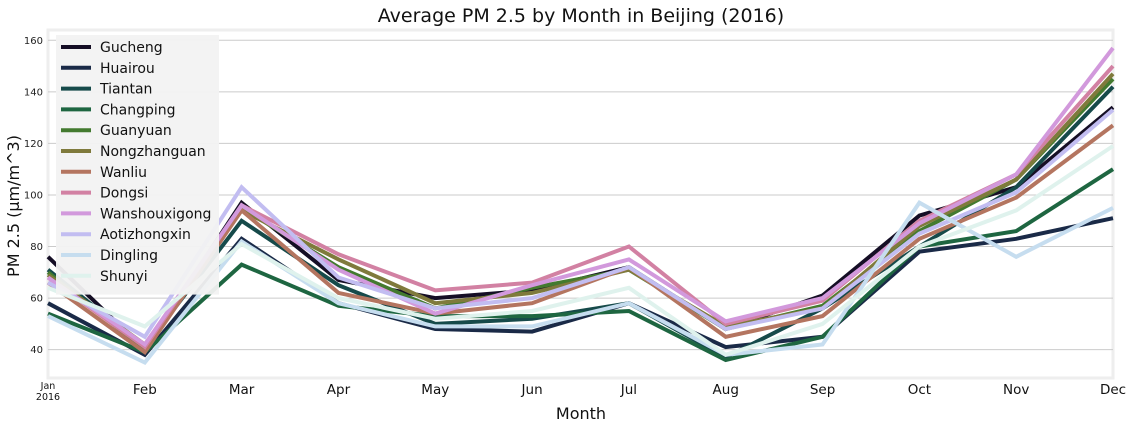  What do you see at coordinates (138, 110) in the screenshot?
I see `legend-label: Changping` at bounding box center [138, 110].